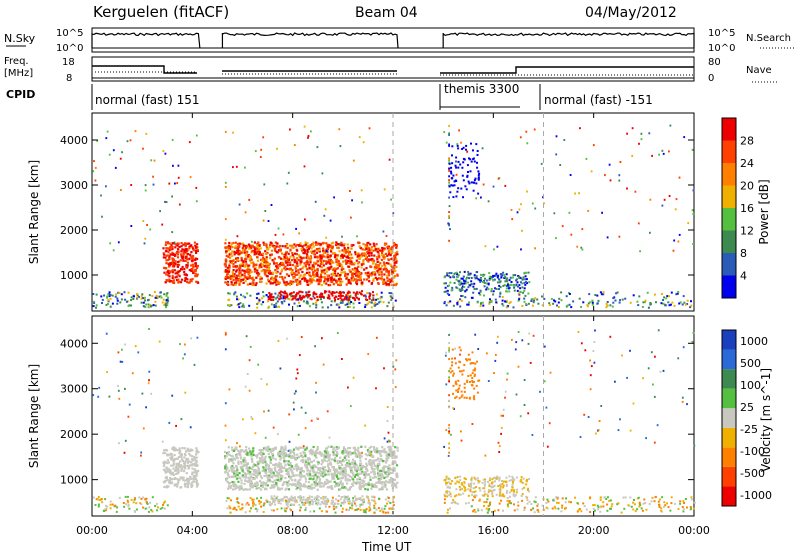 Image resolution: width=800 pixels, height=554 pixels. Describe the element at coordinates (18, 73) in the screenshot. I see `freq-unit-label: [MHz]` at that location.